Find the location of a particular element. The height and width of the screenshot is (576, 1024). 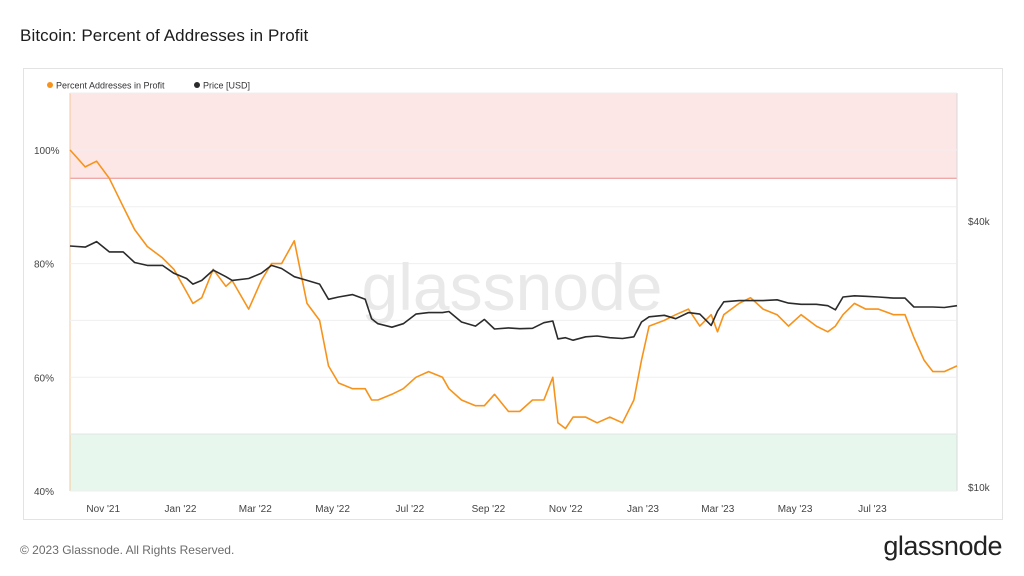

x-tick-label: Jan '22 is located at coordinates (181, 509).